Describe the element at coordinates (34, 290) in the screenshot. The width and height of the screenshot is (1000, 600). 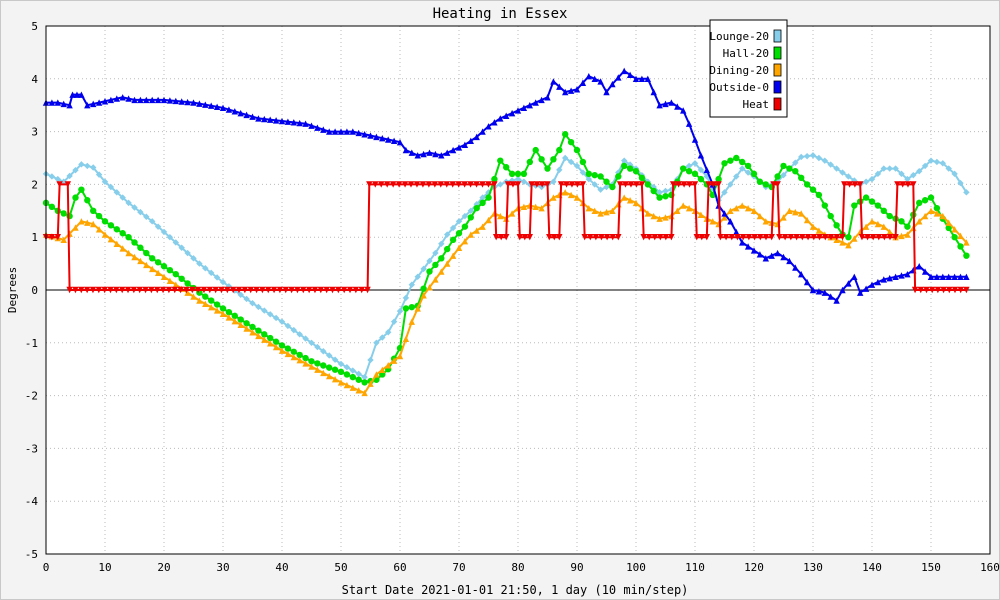
I see `y-tick-label: 0` at that location.